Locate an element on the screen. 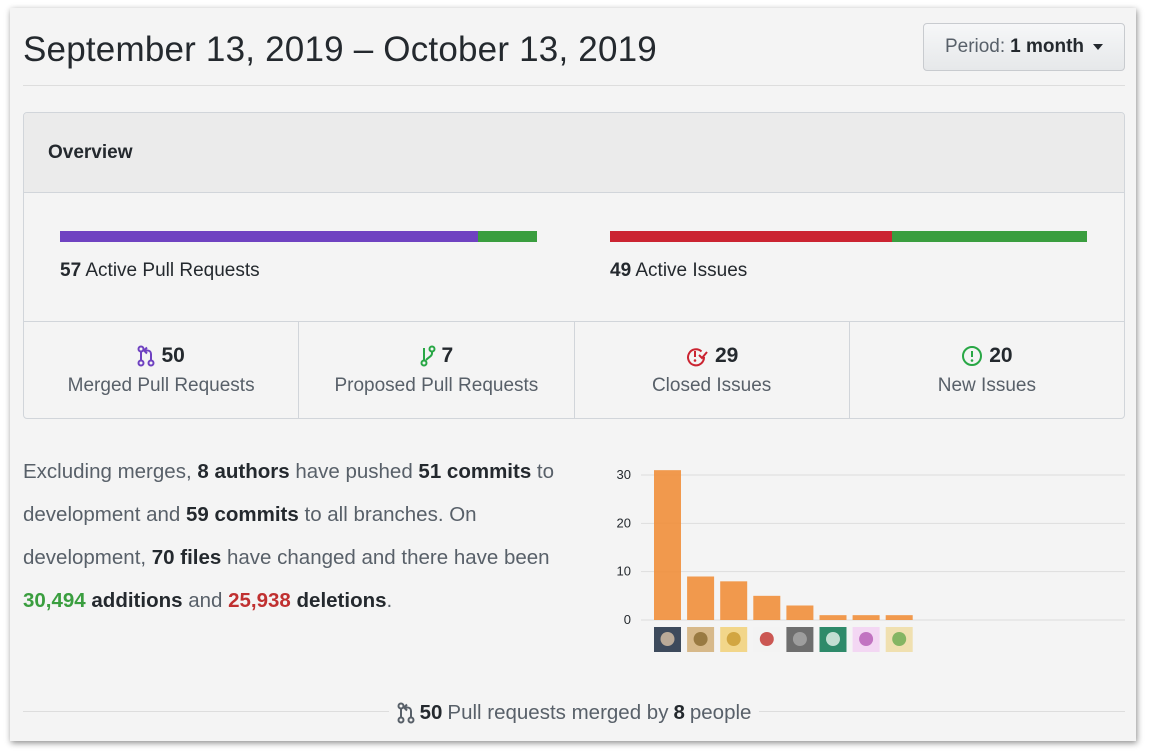 This screenshot has width=1151, height=756. active-pull-requests-summary: 57 Active Pull Requests is located at coordinates (298, 256).